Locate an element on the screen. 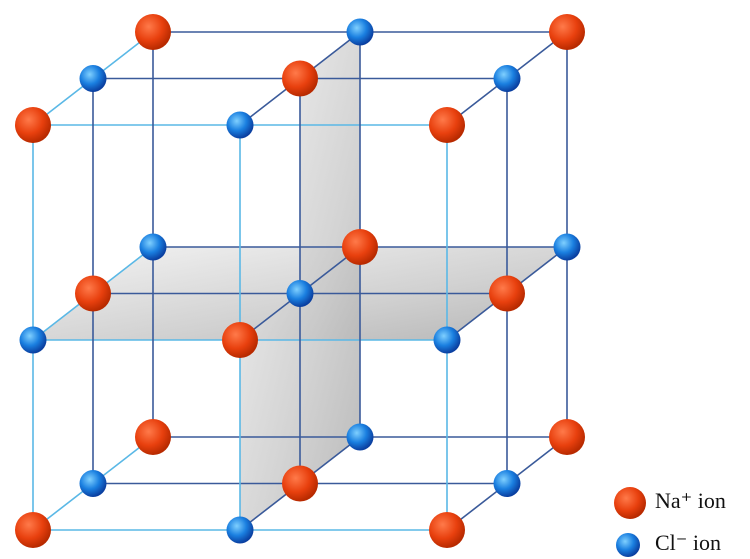 Image resolution: width=750 pixels, height=559 pixels. legend: Na⁺ ion Cl⁻ ion is located at coordinates (670, 522).